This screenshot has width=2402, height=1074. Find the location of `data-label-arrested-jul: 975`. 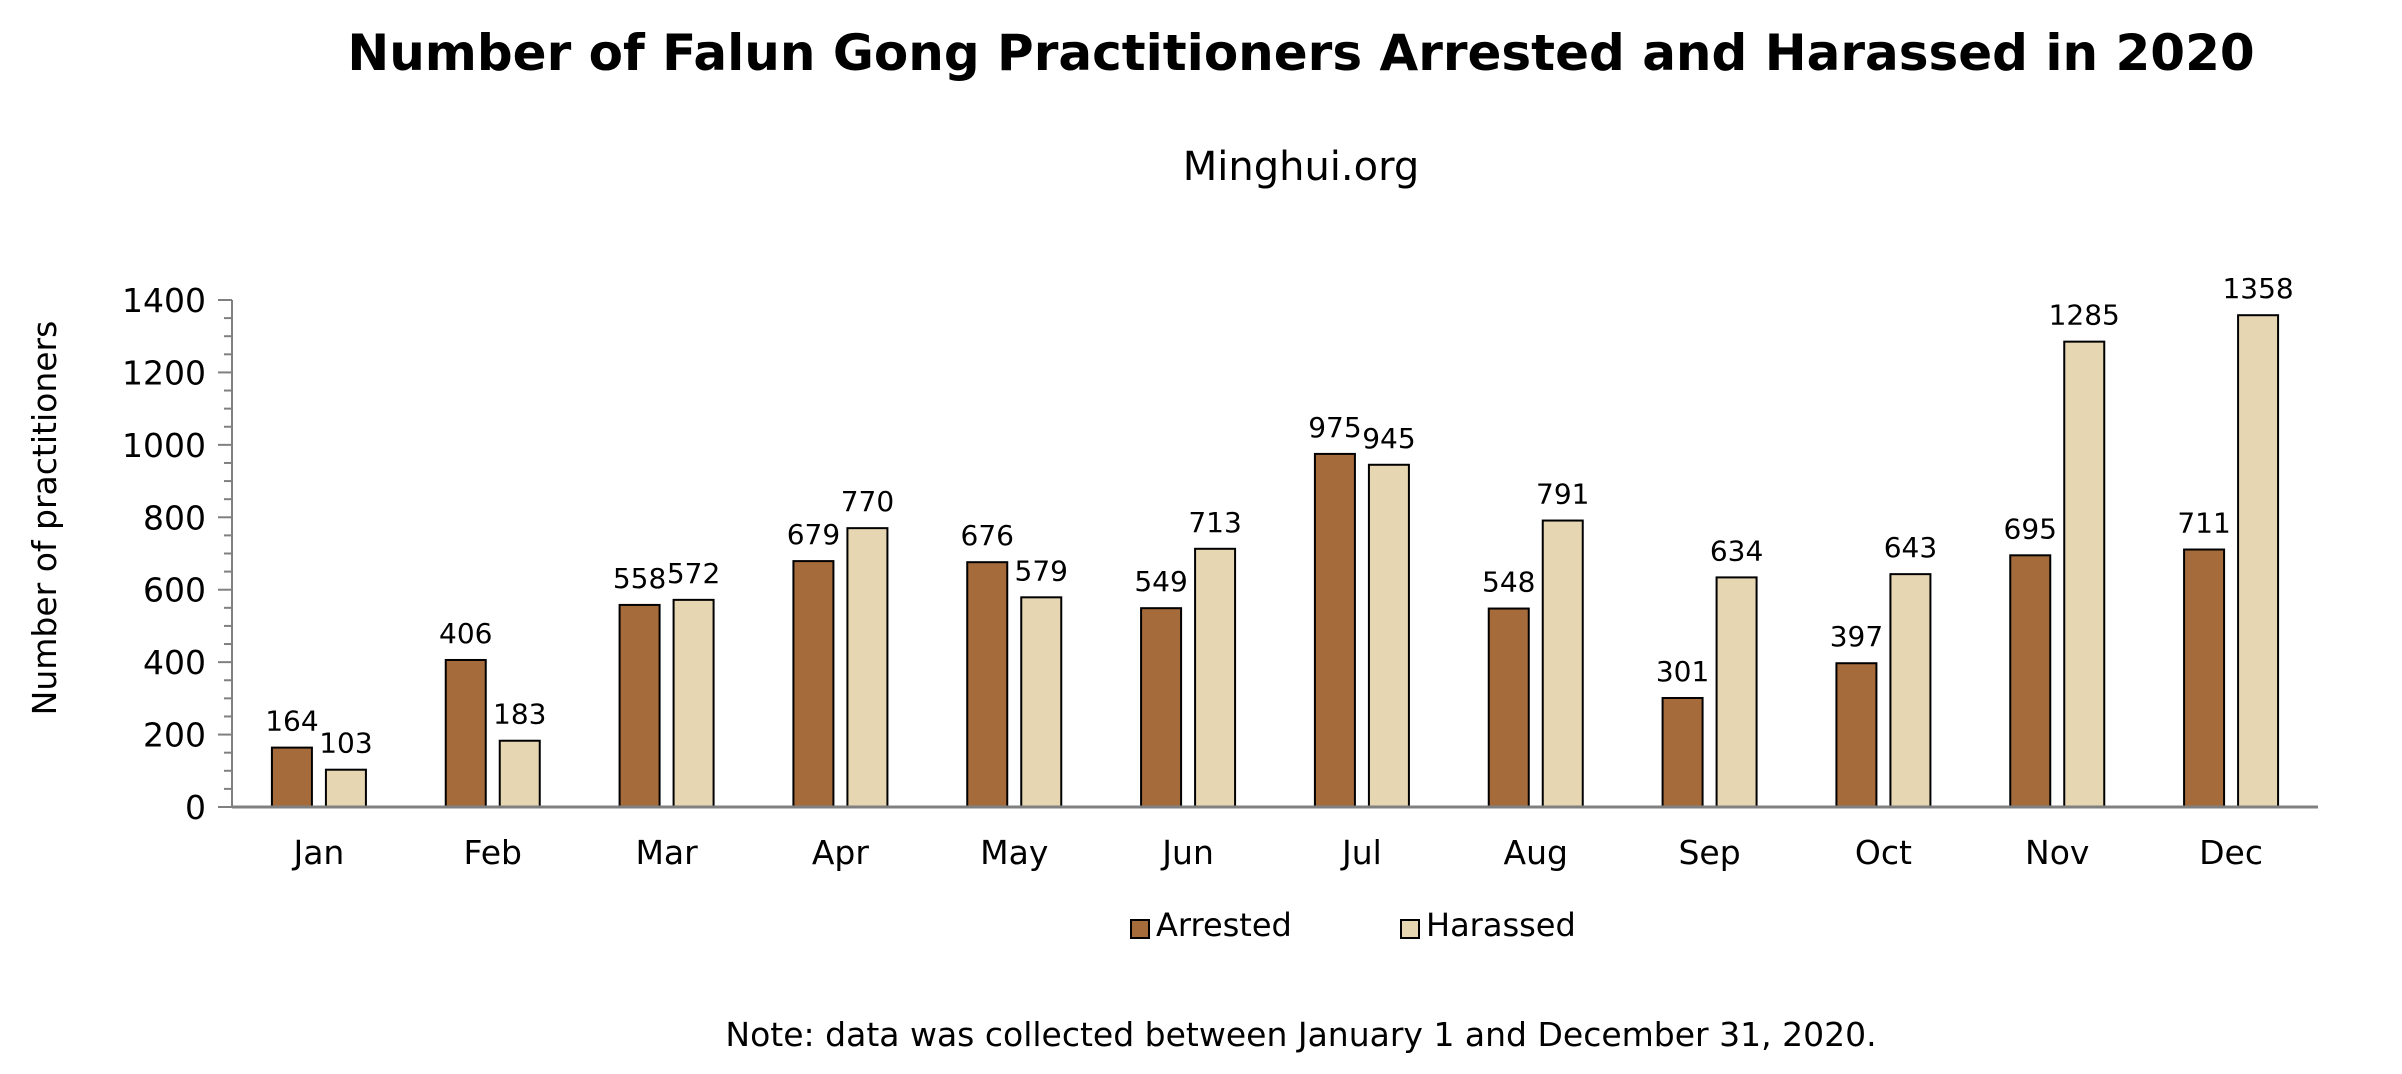

data-label-arrested-jul: 975 is located at coordinates (1334, 427).